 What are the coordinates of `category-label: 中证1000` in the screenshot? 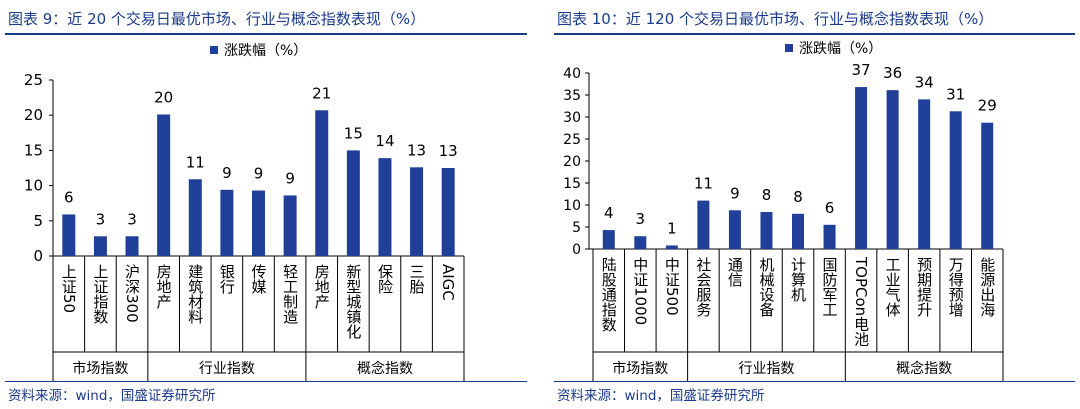 It's located at (640, 291).